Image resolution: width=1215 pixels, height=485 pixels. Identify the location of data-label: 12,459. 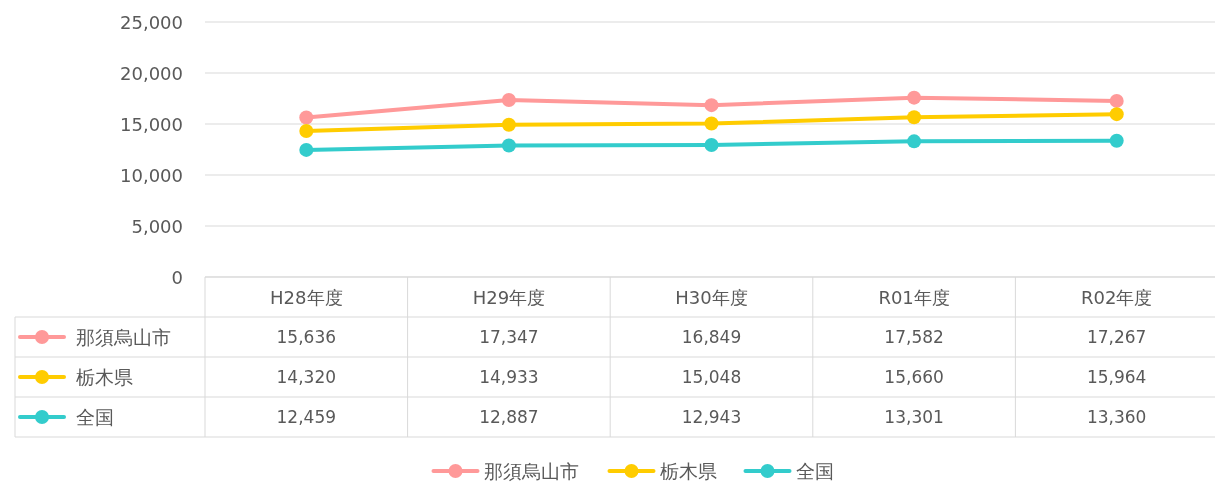
(306, 417).